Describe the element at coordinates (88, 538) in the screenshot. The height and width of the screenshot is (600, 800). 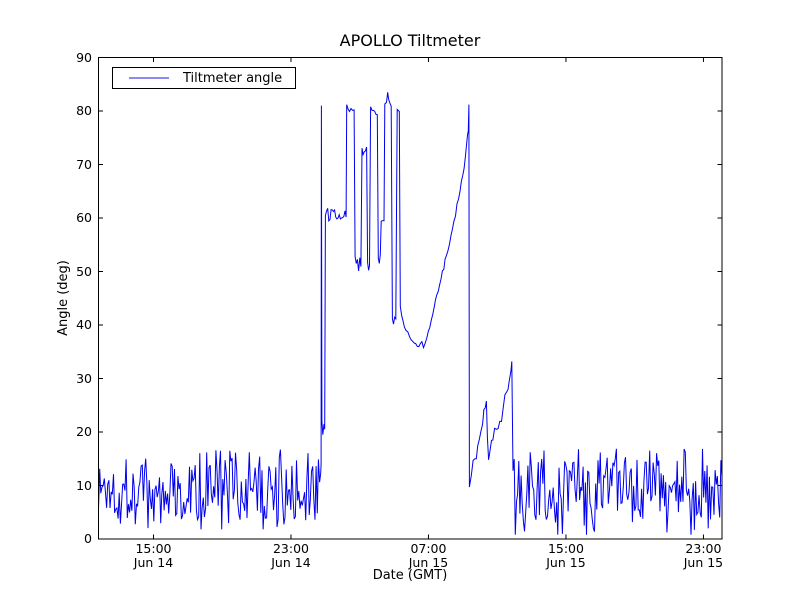
I see `y-tick-label: 0` at that location.